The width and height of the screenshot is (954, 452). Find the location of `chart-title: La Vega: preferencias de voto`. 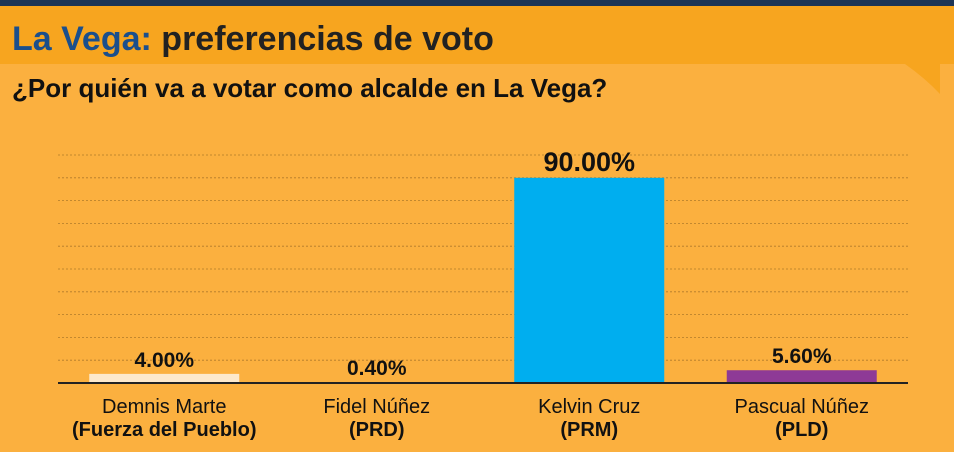

chart-title: La Vega: preferencias de voto is located at coordinates (253, 39).